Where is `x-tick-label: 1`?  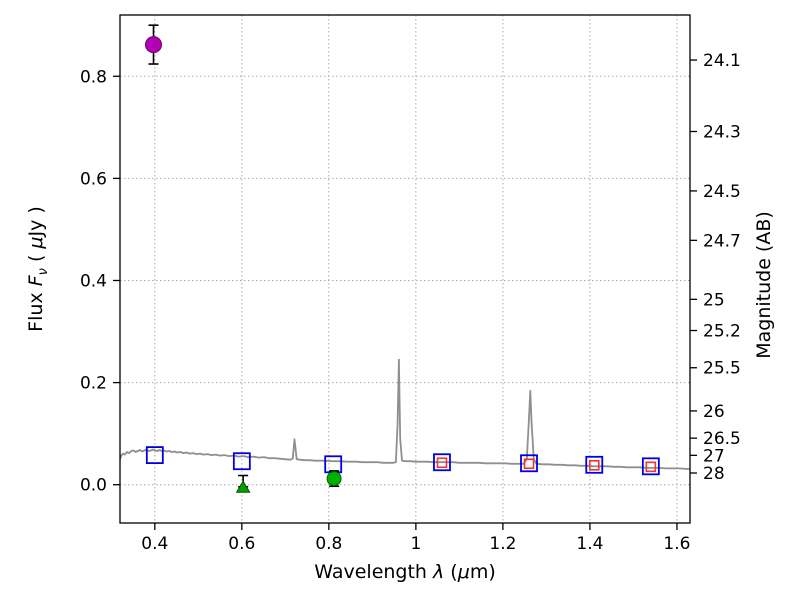 x-tick-label: 1 is located at coordinates (415, 544).